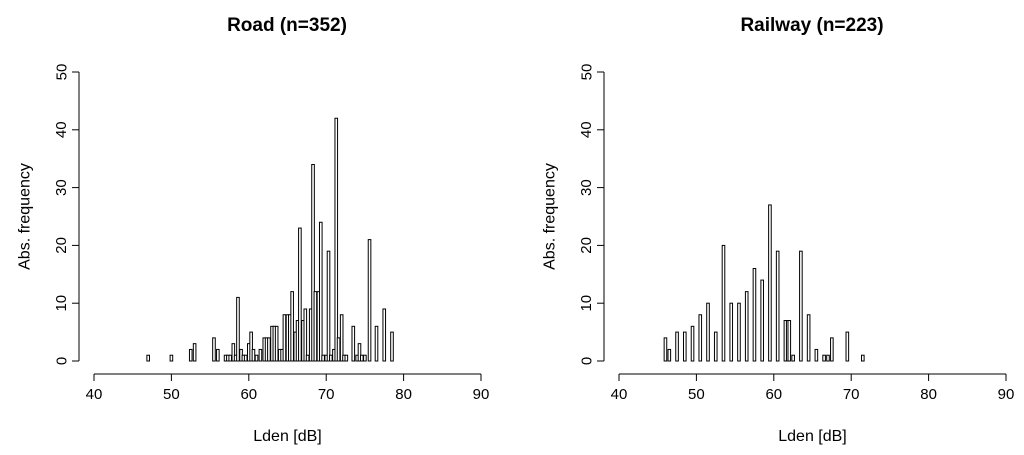 The height and width of the screenshot is (455, 1024). I want to click on panel2-x-tick-label: 80, so click(928, 394).